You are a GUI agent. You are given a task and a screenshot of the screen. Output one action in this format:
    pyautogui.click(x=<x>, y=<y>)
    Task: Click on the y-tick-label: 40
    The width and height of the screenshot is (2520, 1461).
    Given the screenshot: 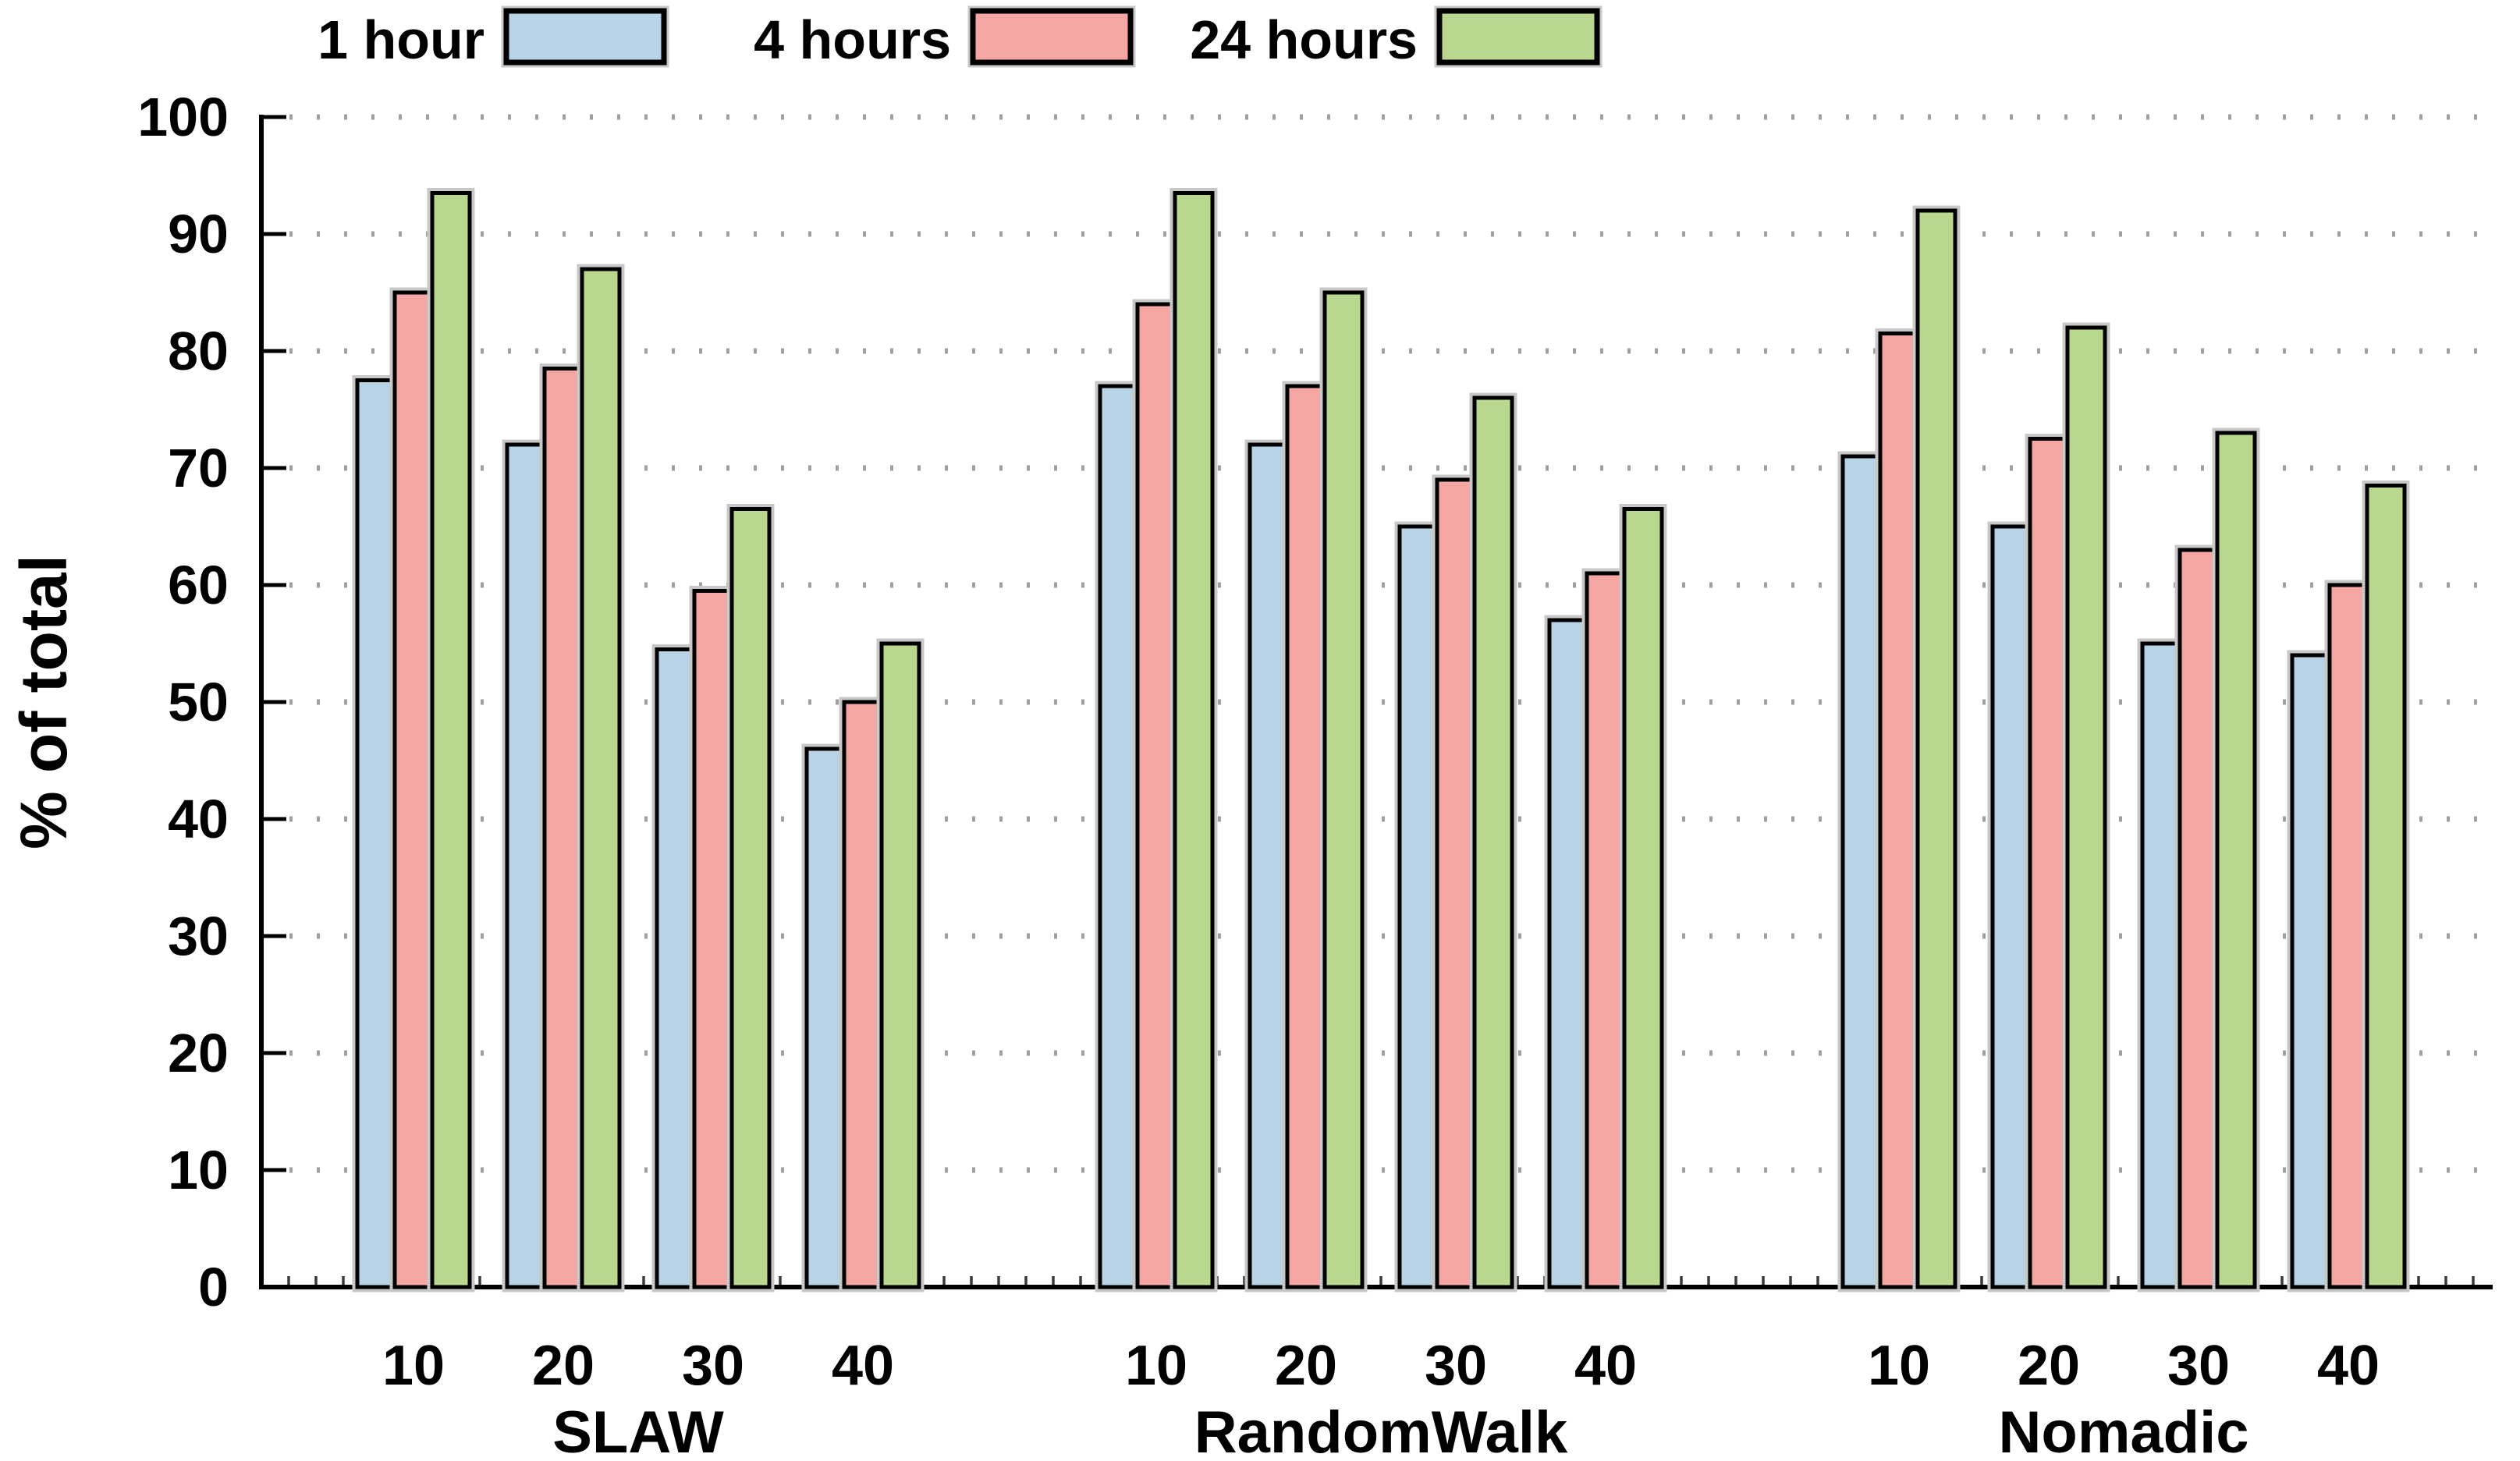 What is the action you would take?
    pyautogui.click(x=199, y=819)
    